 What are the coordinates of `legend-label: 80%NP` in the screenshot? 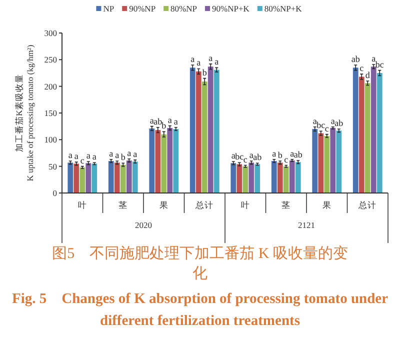 It's located at (184, 9).